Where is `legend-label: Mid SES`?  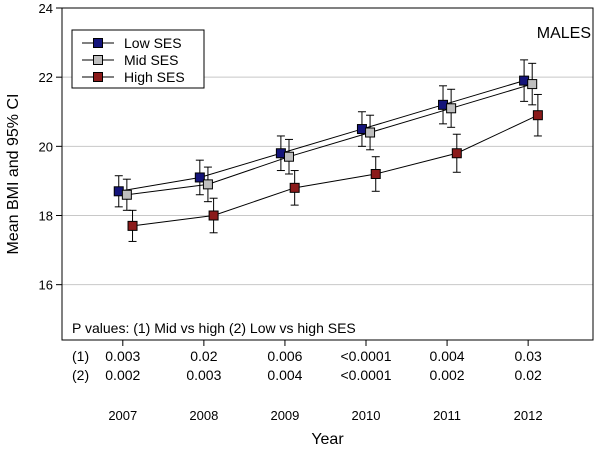
legend-label: Mid SES is located at coordinates (151, 60).